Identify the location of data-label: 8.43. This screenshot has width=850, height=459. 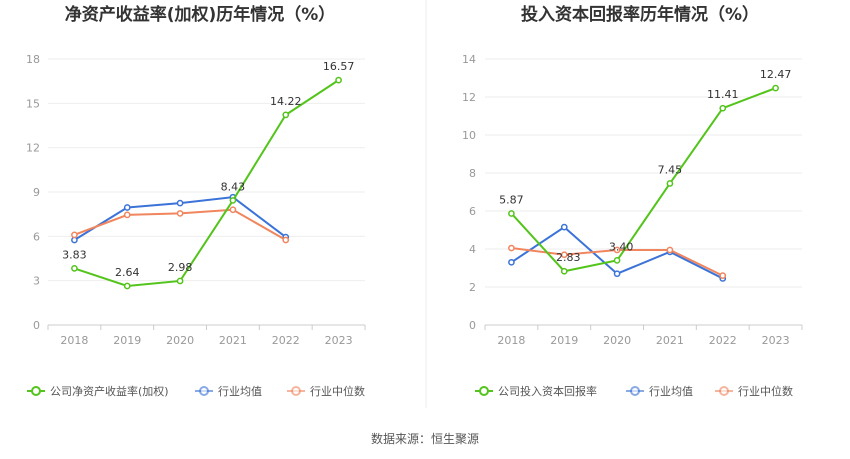
(233, 186).